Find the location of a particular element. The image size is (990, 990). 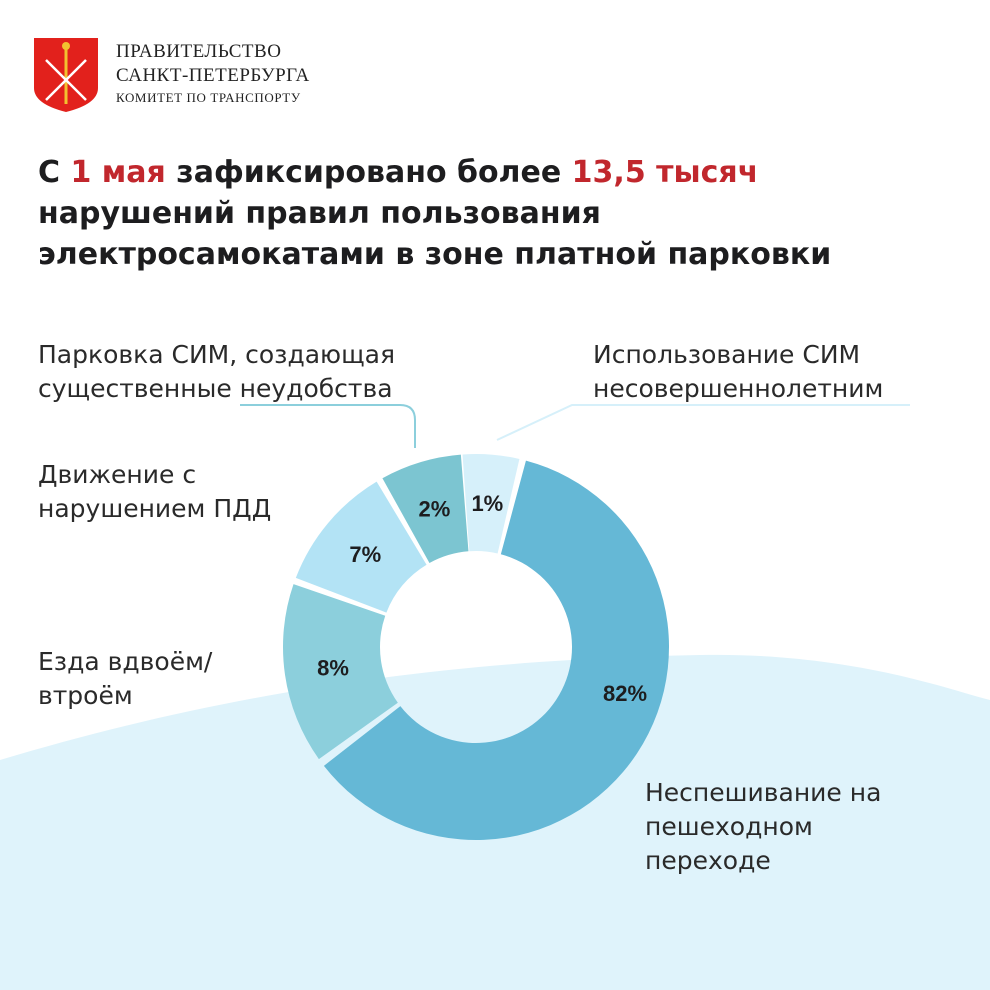

title-highlight-count: 13,5 тысяч is located at coordinates (665, 172).